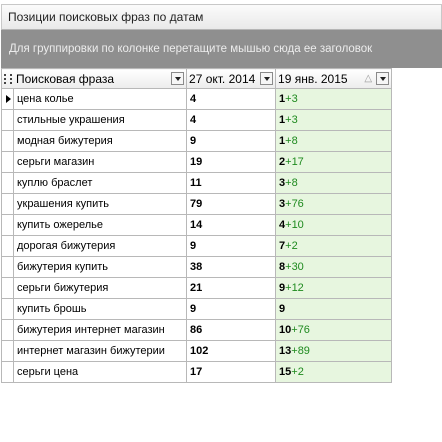 This screenshot has height=442, width=442. Describe the element at coordinates (294, 288) in the screenshot. I see `position-change: +12` at that location.